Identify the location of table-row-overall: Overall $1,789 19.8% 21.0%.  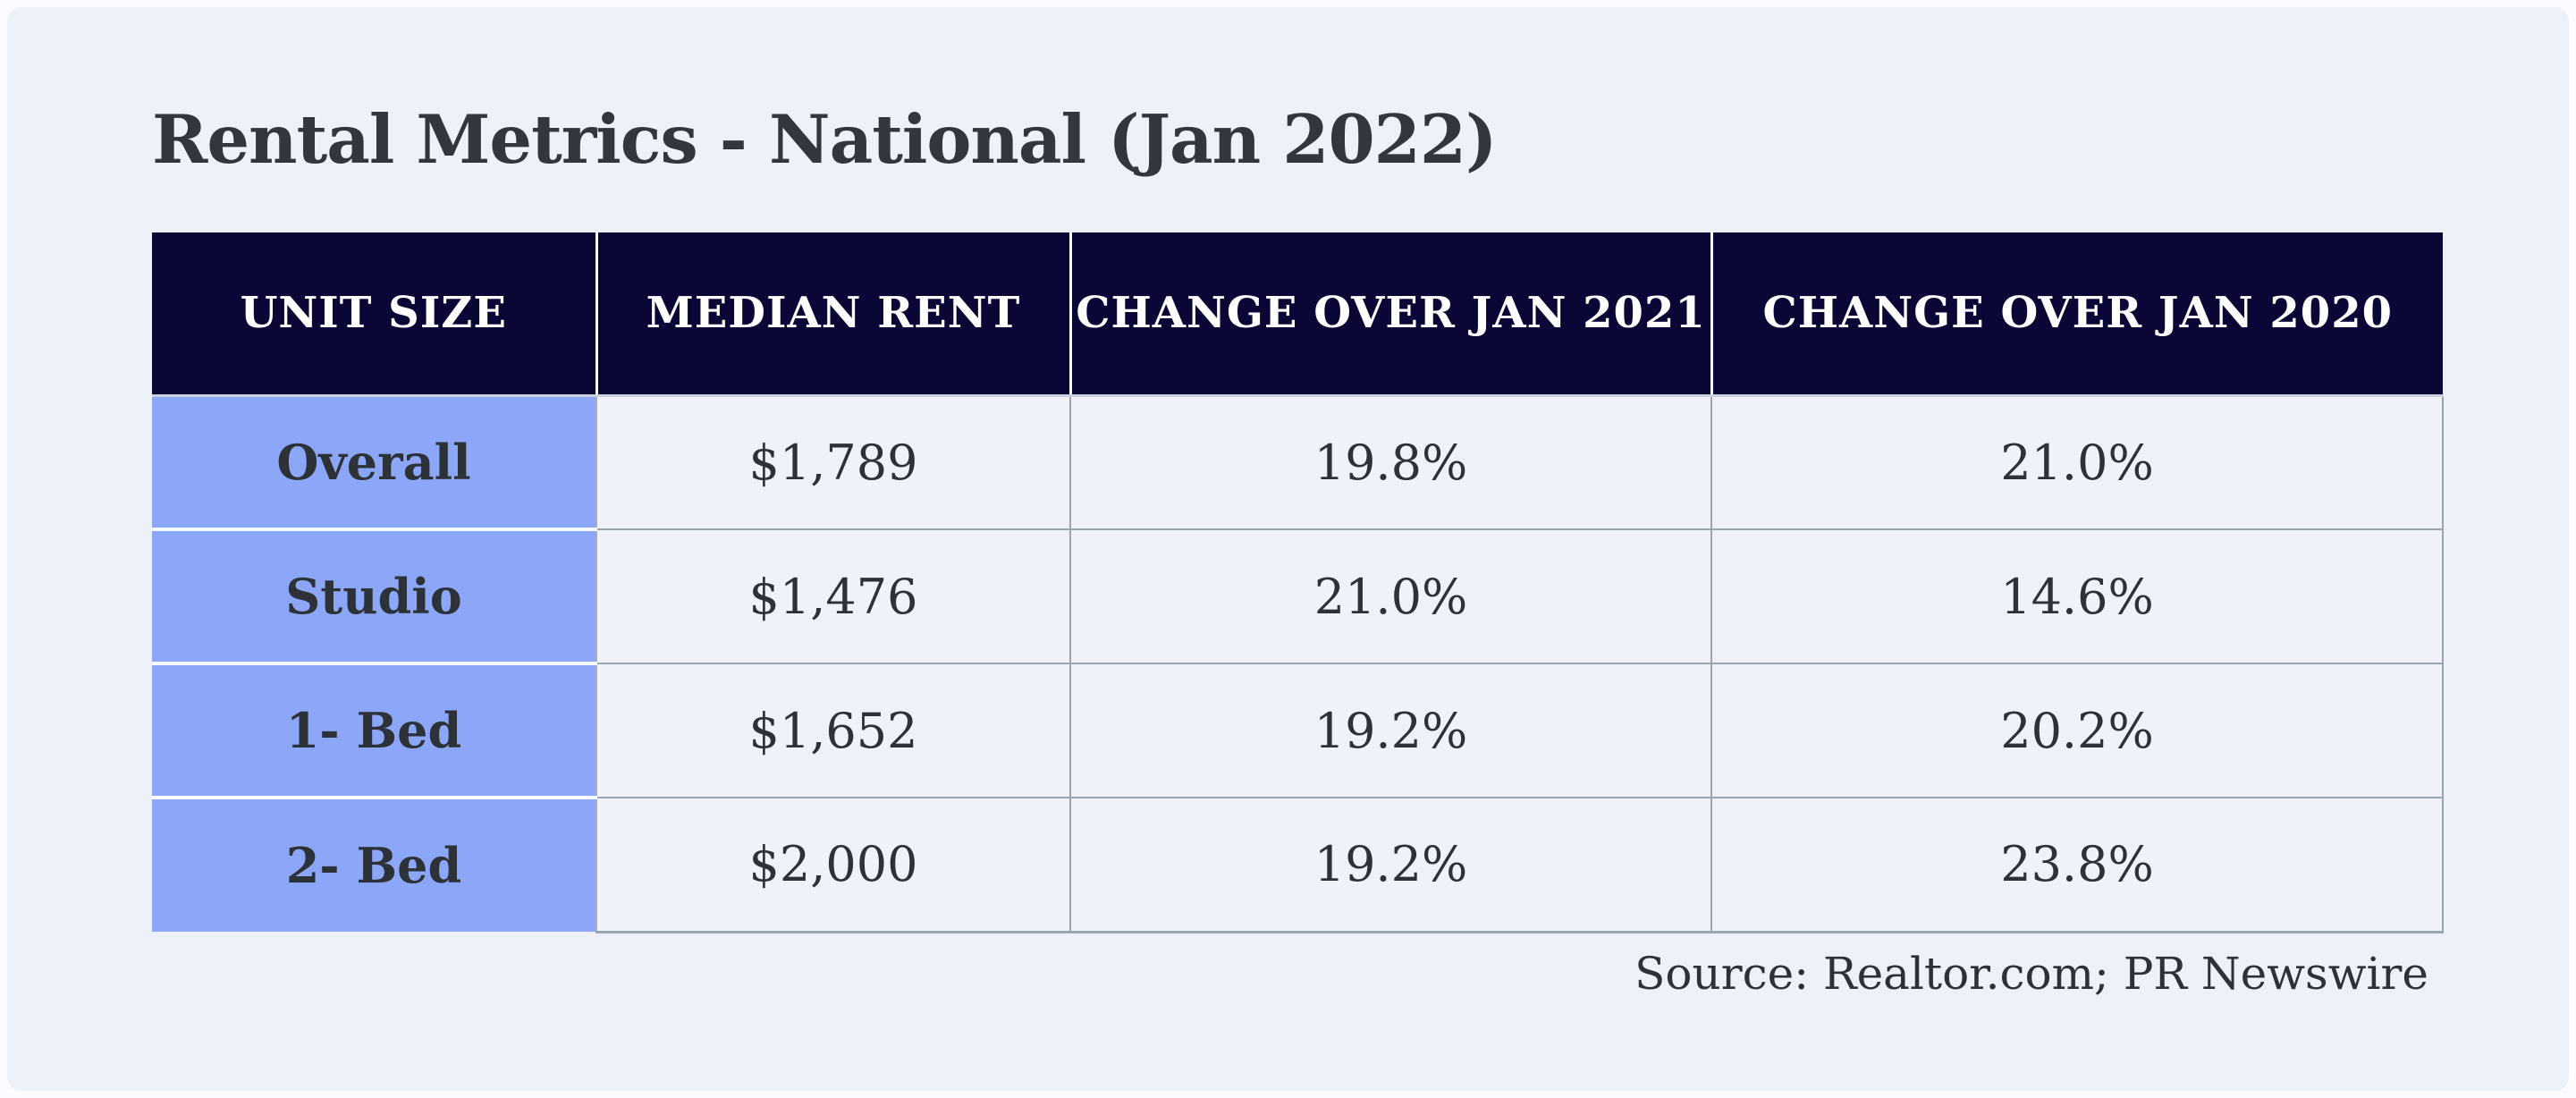
(1298, 463).